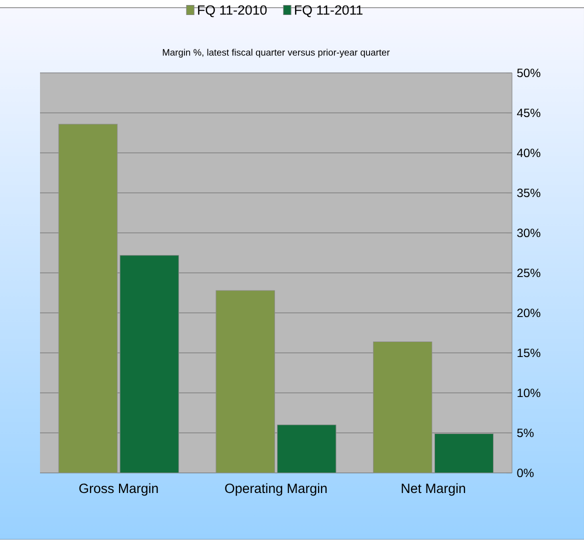  What do you see at coordinates (525, 433) in the screenshot?
I see `y-tick-label: 5%` at bounding box center [525, 433].